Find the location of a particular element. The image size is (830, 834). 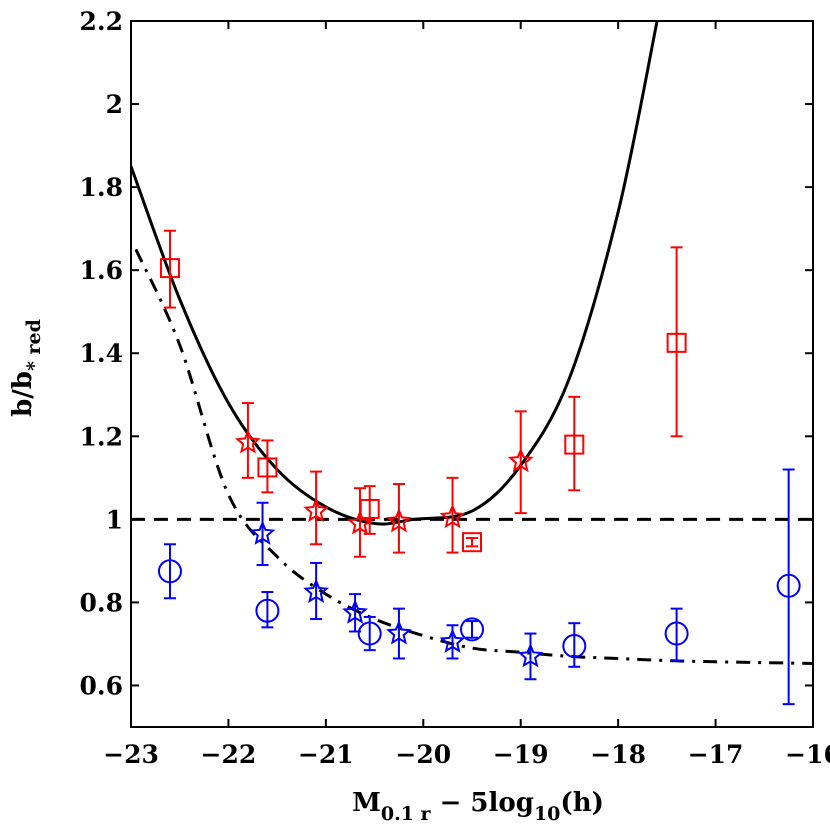

x-axis-label-sub: 0.1 r is located at coordinates (406, 814).